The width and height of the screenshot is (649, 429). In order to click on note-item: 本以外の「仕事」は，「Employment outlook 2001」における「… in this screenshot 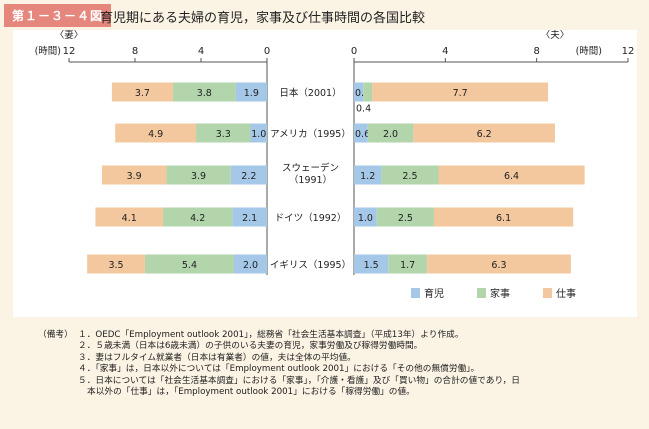, I will do `click(251, 392)`.